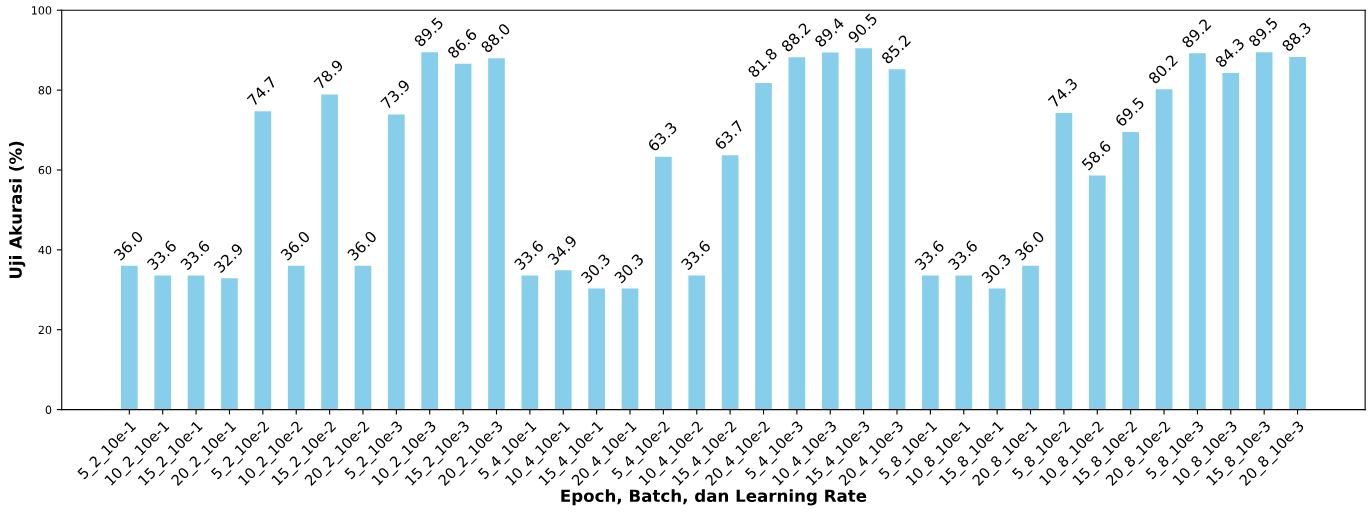 This screenshot has width=1372, height=512. I want to click on y-tick-label: 80, so click(45, 90).